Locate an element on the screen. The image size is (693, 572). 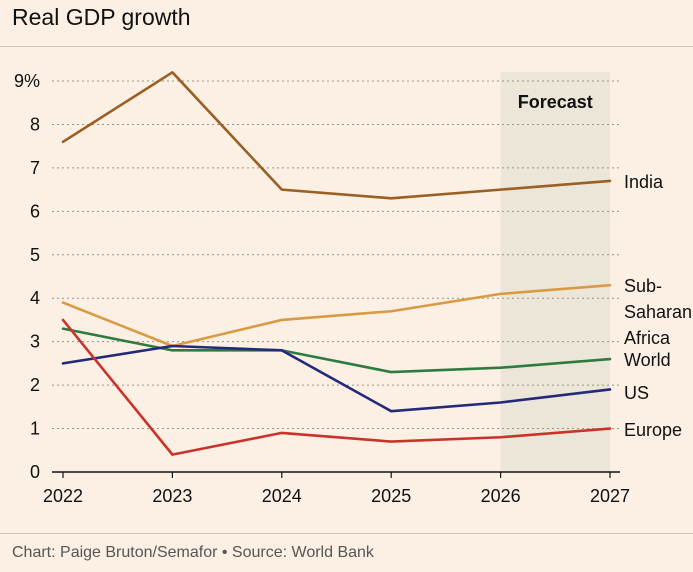
series-label: Europe is located at coordinates (653, 430).